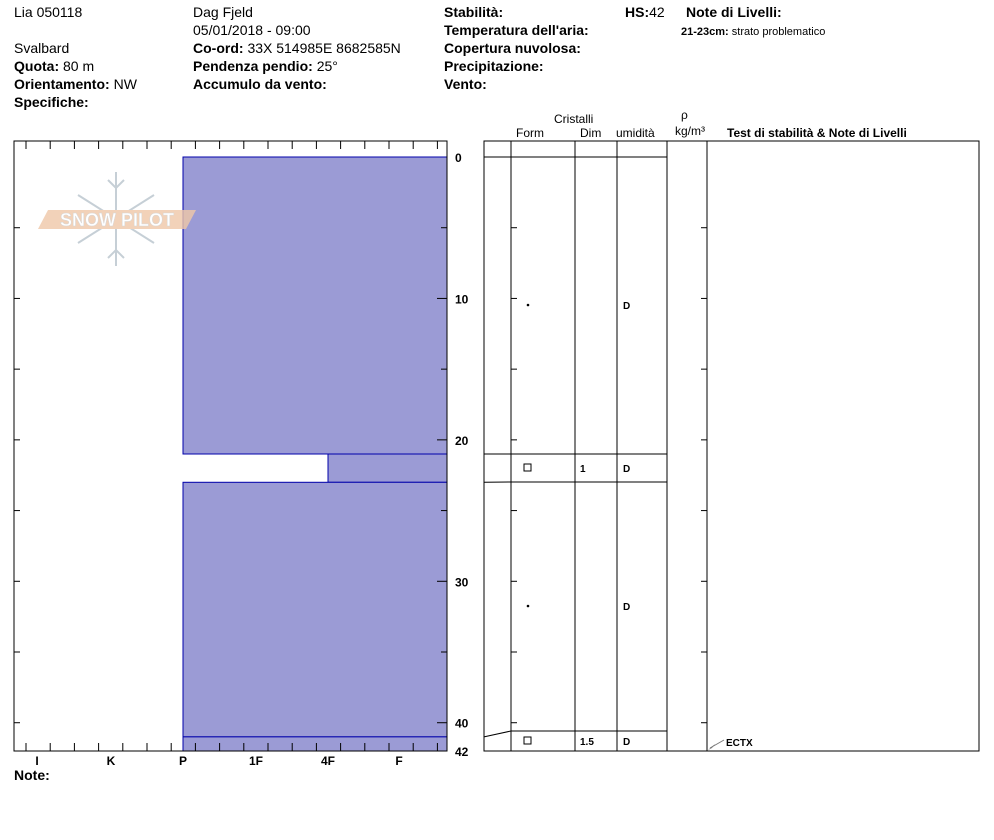 The image size is (994, 840). What do you see at coordinates (591, 133) in the screenshot?
I see `header-dim: Dim` at bounding box center [591, 133].